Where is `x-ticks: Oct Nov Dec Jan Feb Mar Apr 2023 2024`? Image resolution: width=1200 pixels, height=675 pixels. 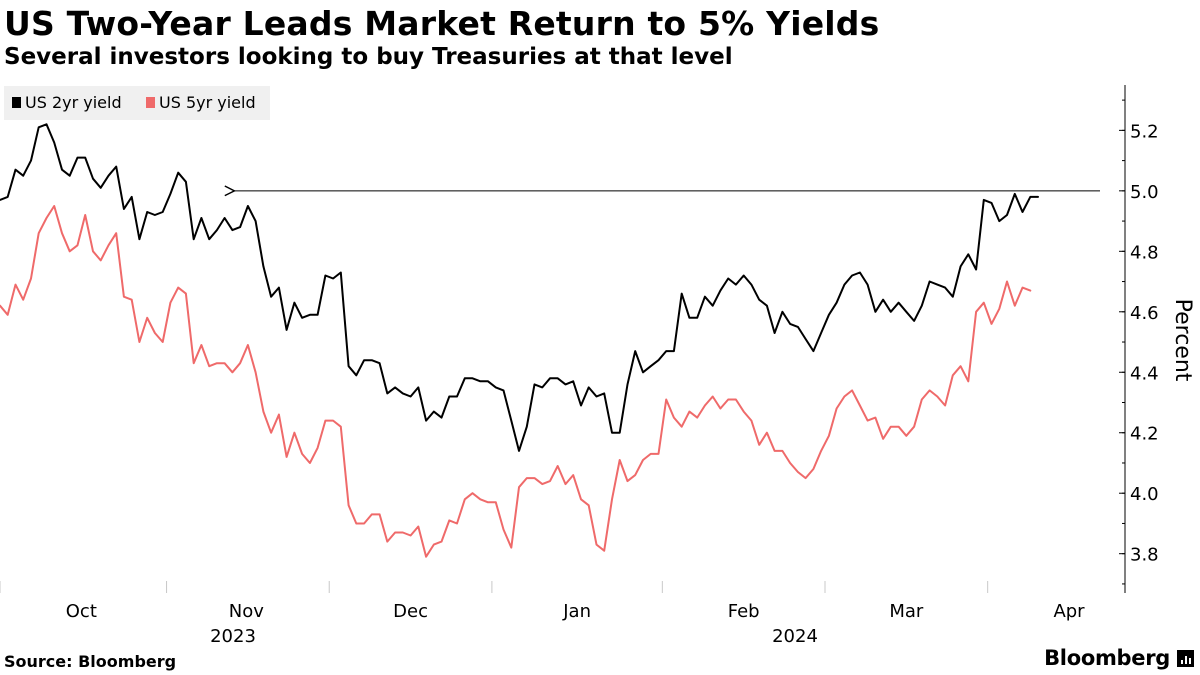
x-ticks: Oct Nov Dec Jan Feb Mar Apr 2023 2024 is located at coordinates (542, 614).